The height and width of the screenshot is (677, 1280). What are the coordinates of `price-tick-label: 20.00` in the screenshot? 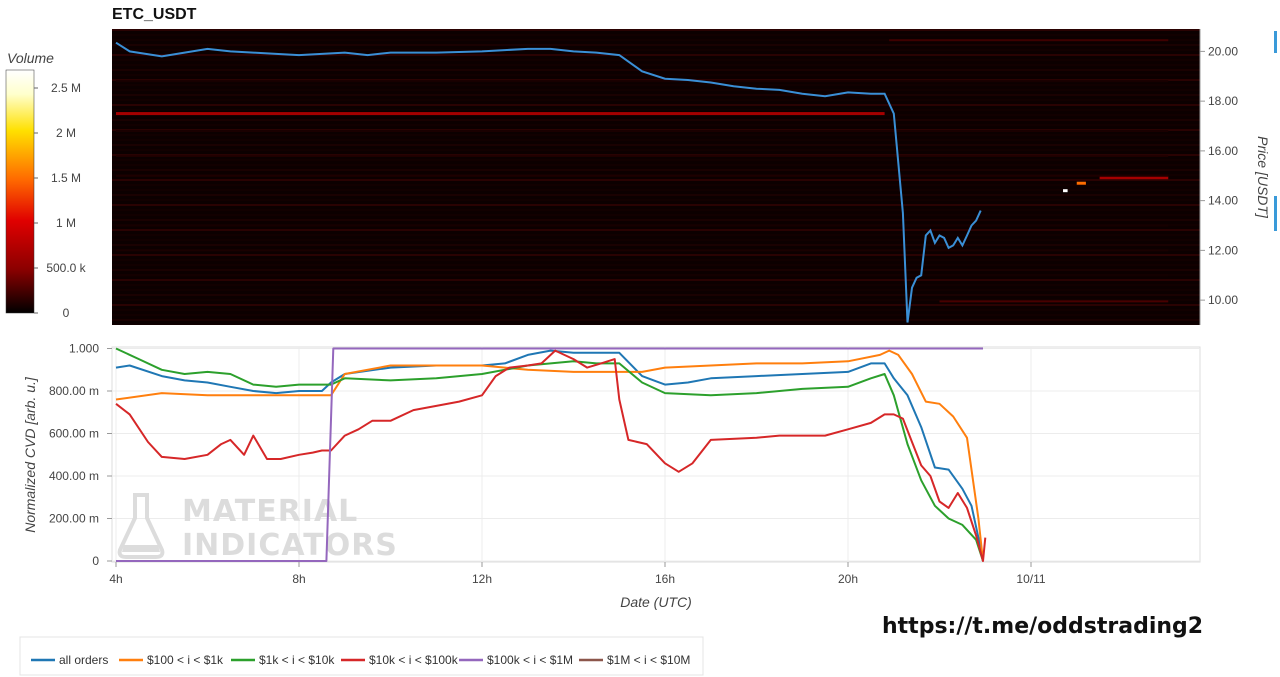 It's located at (1223, 51).